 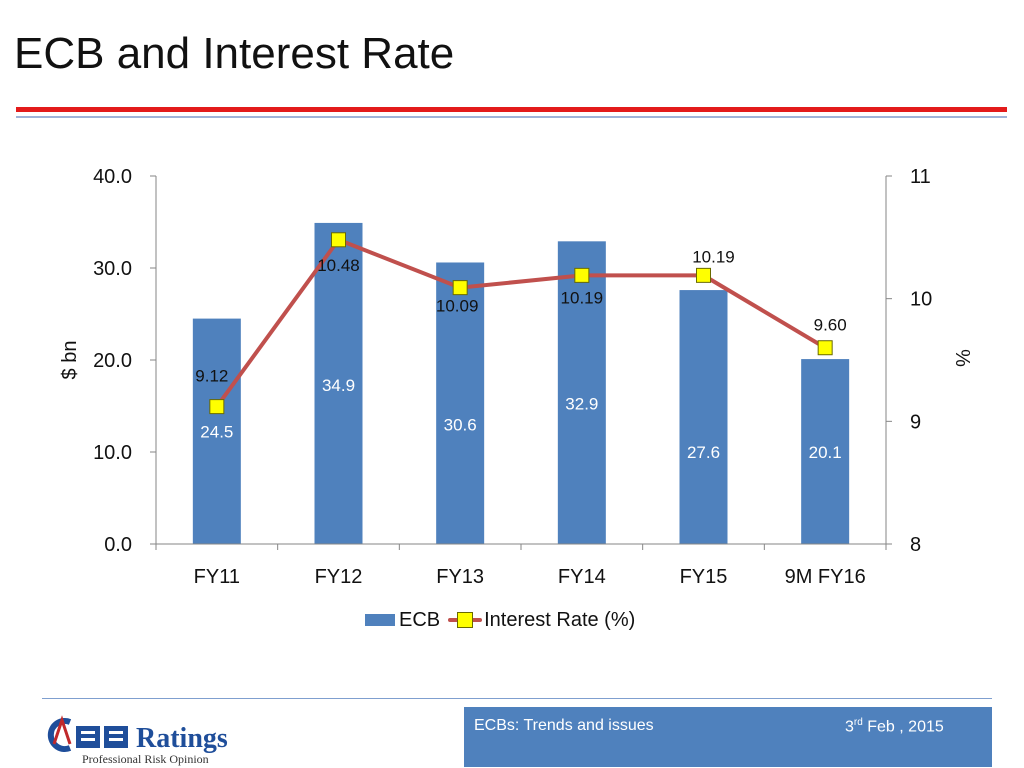 I want to click on svg-text: Professional Risk Opinion, so click(x=145, y=759).